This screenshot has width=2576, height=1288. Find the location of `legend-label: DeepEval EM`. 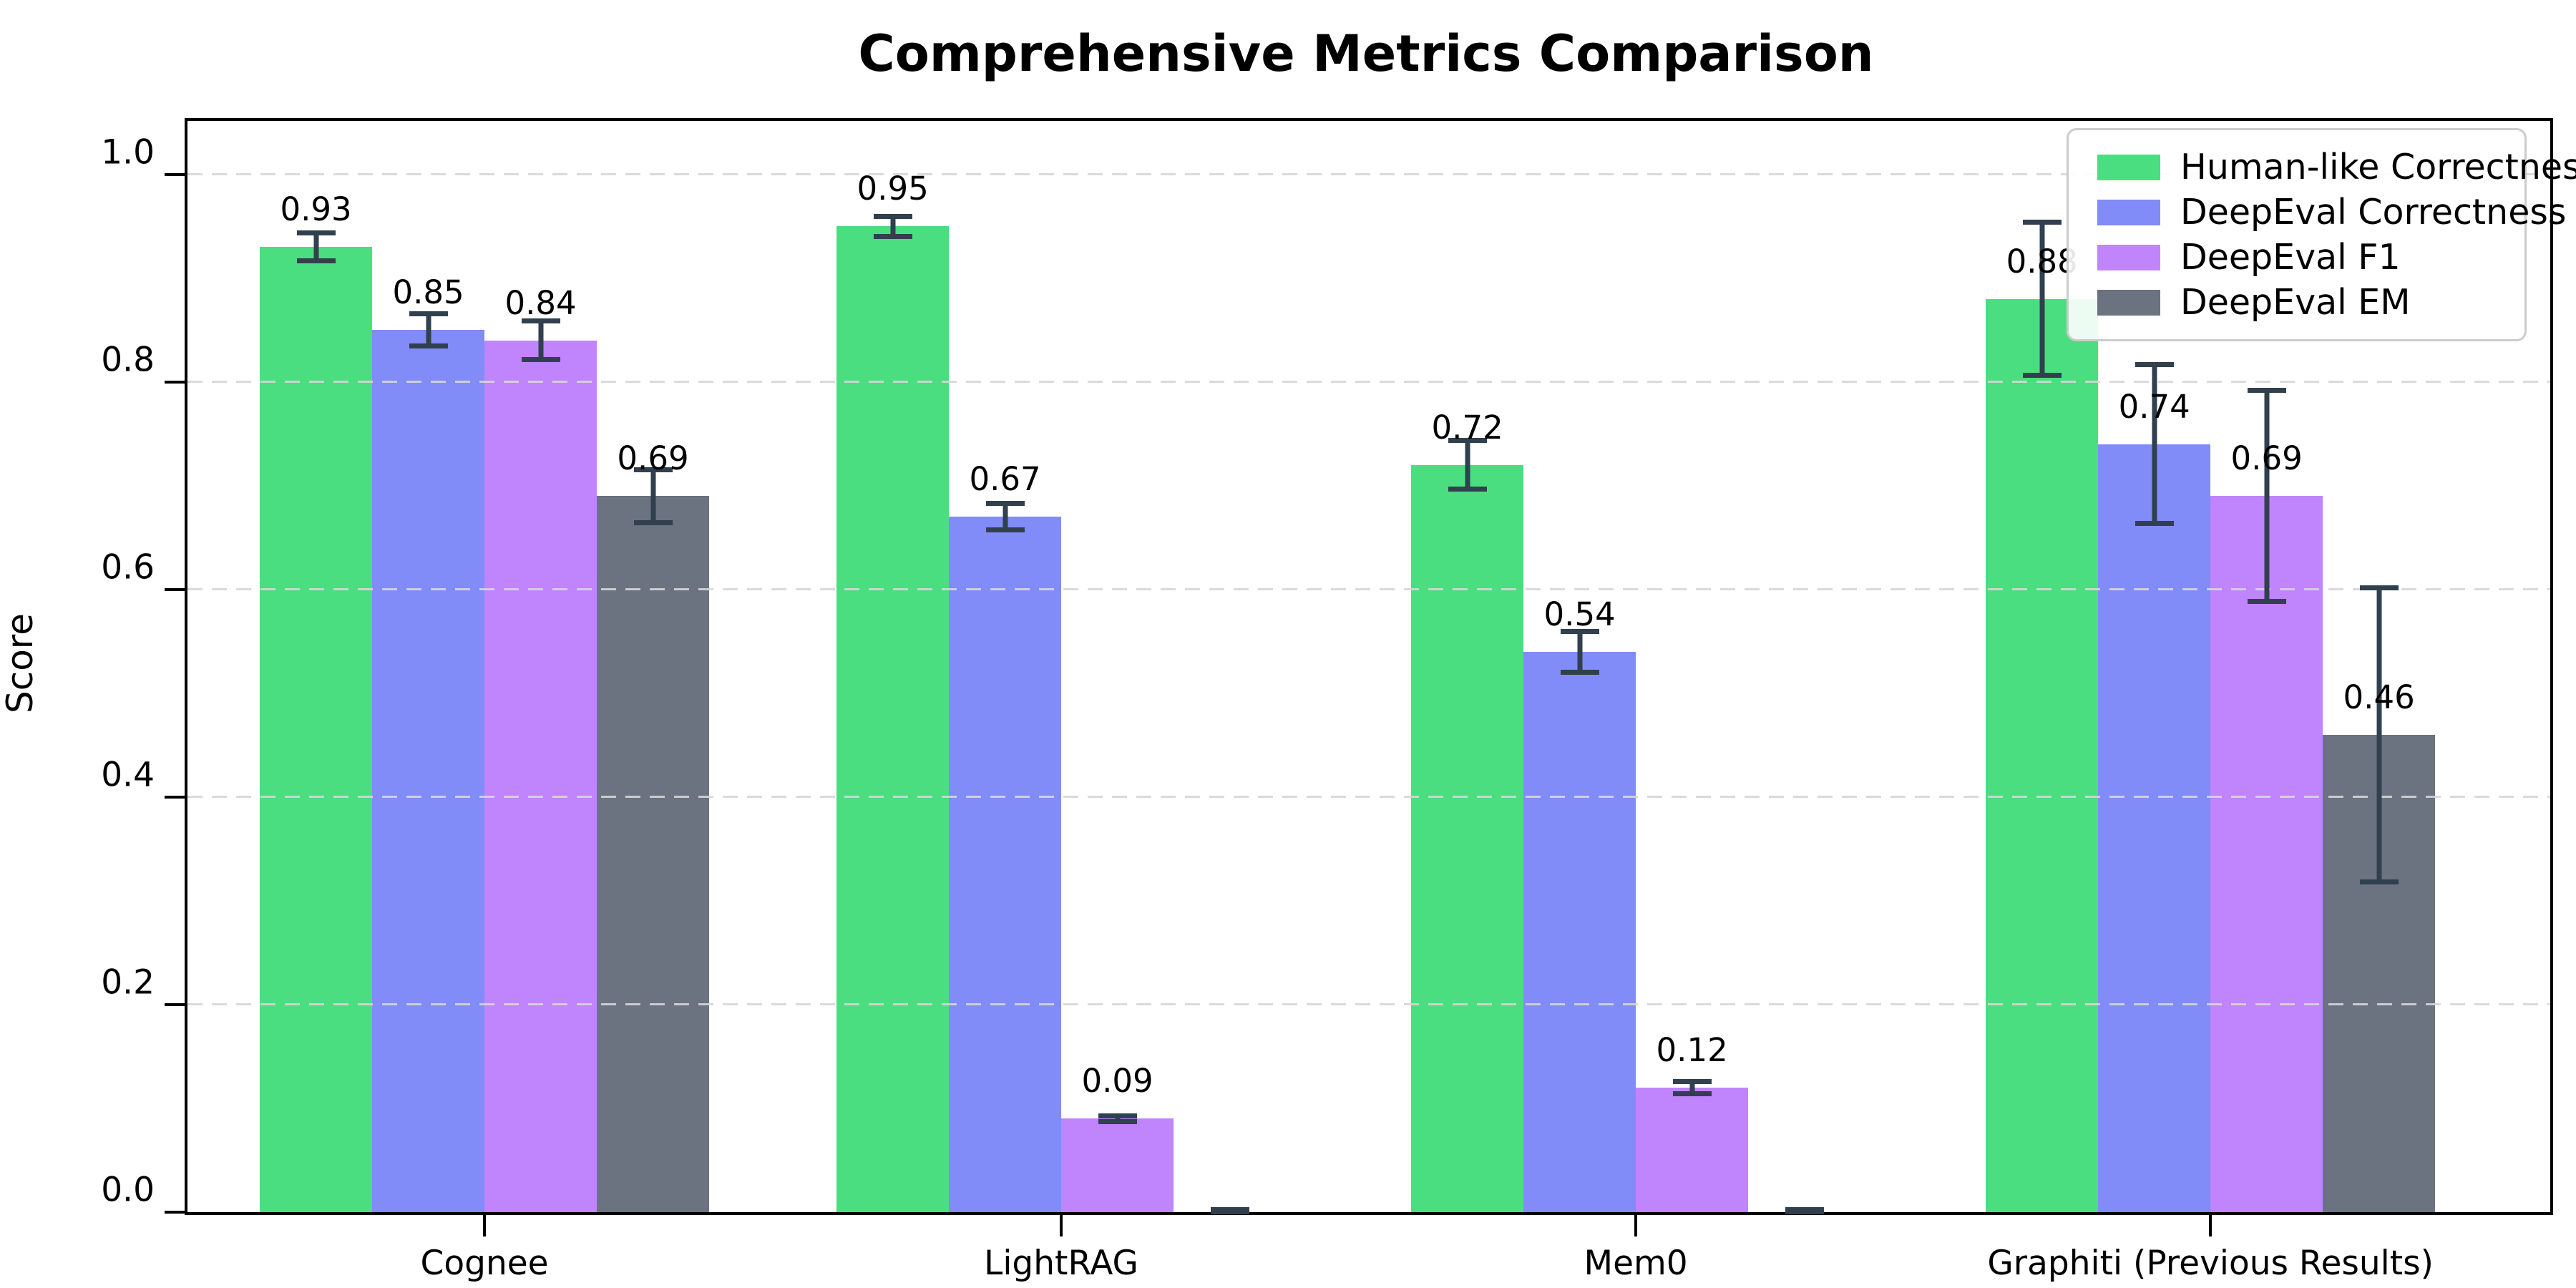

legend-label: DeepEval EM is located at coordinates (2295, 302).